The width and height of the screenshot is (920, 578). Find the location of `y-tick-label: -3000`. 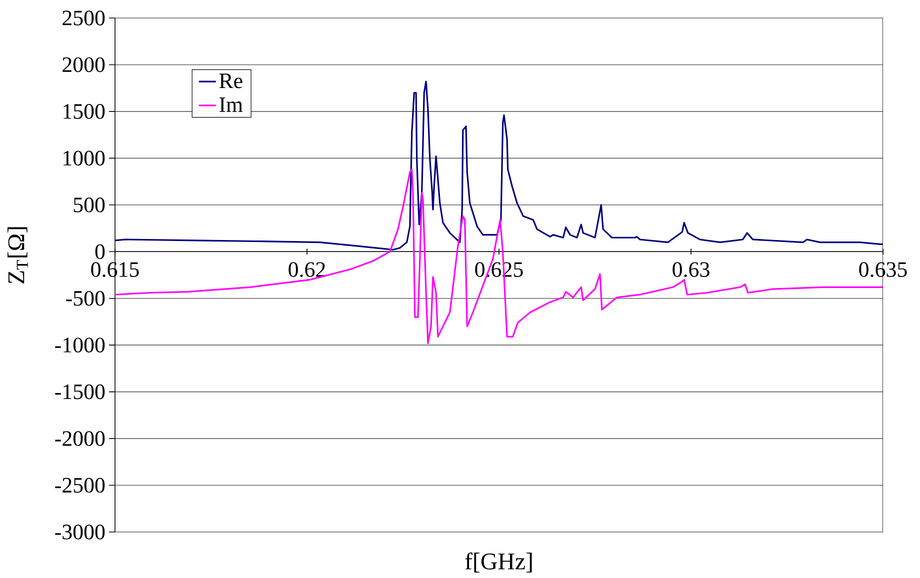

y-tick-label: -3000 is located at coordinates (80, 532).